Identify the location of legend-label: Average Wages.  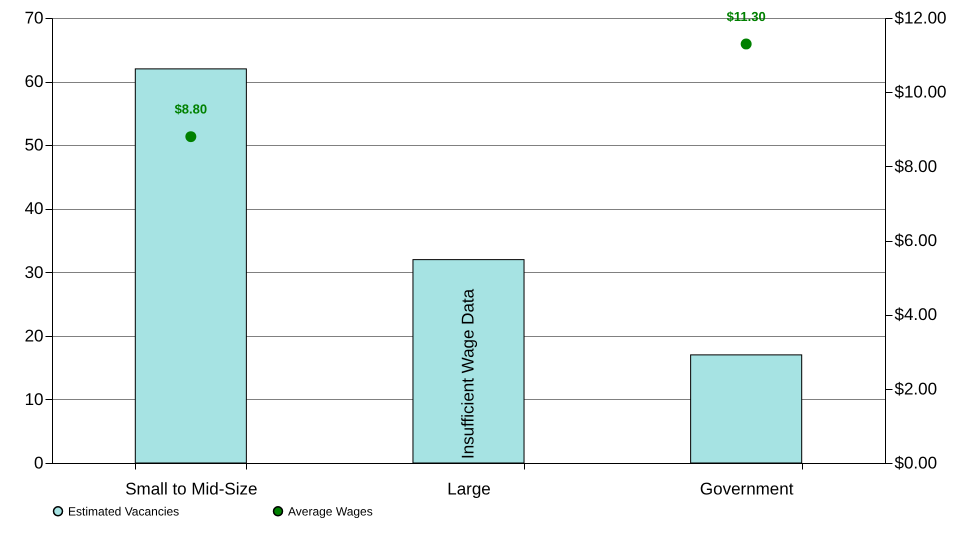
(330, 511).